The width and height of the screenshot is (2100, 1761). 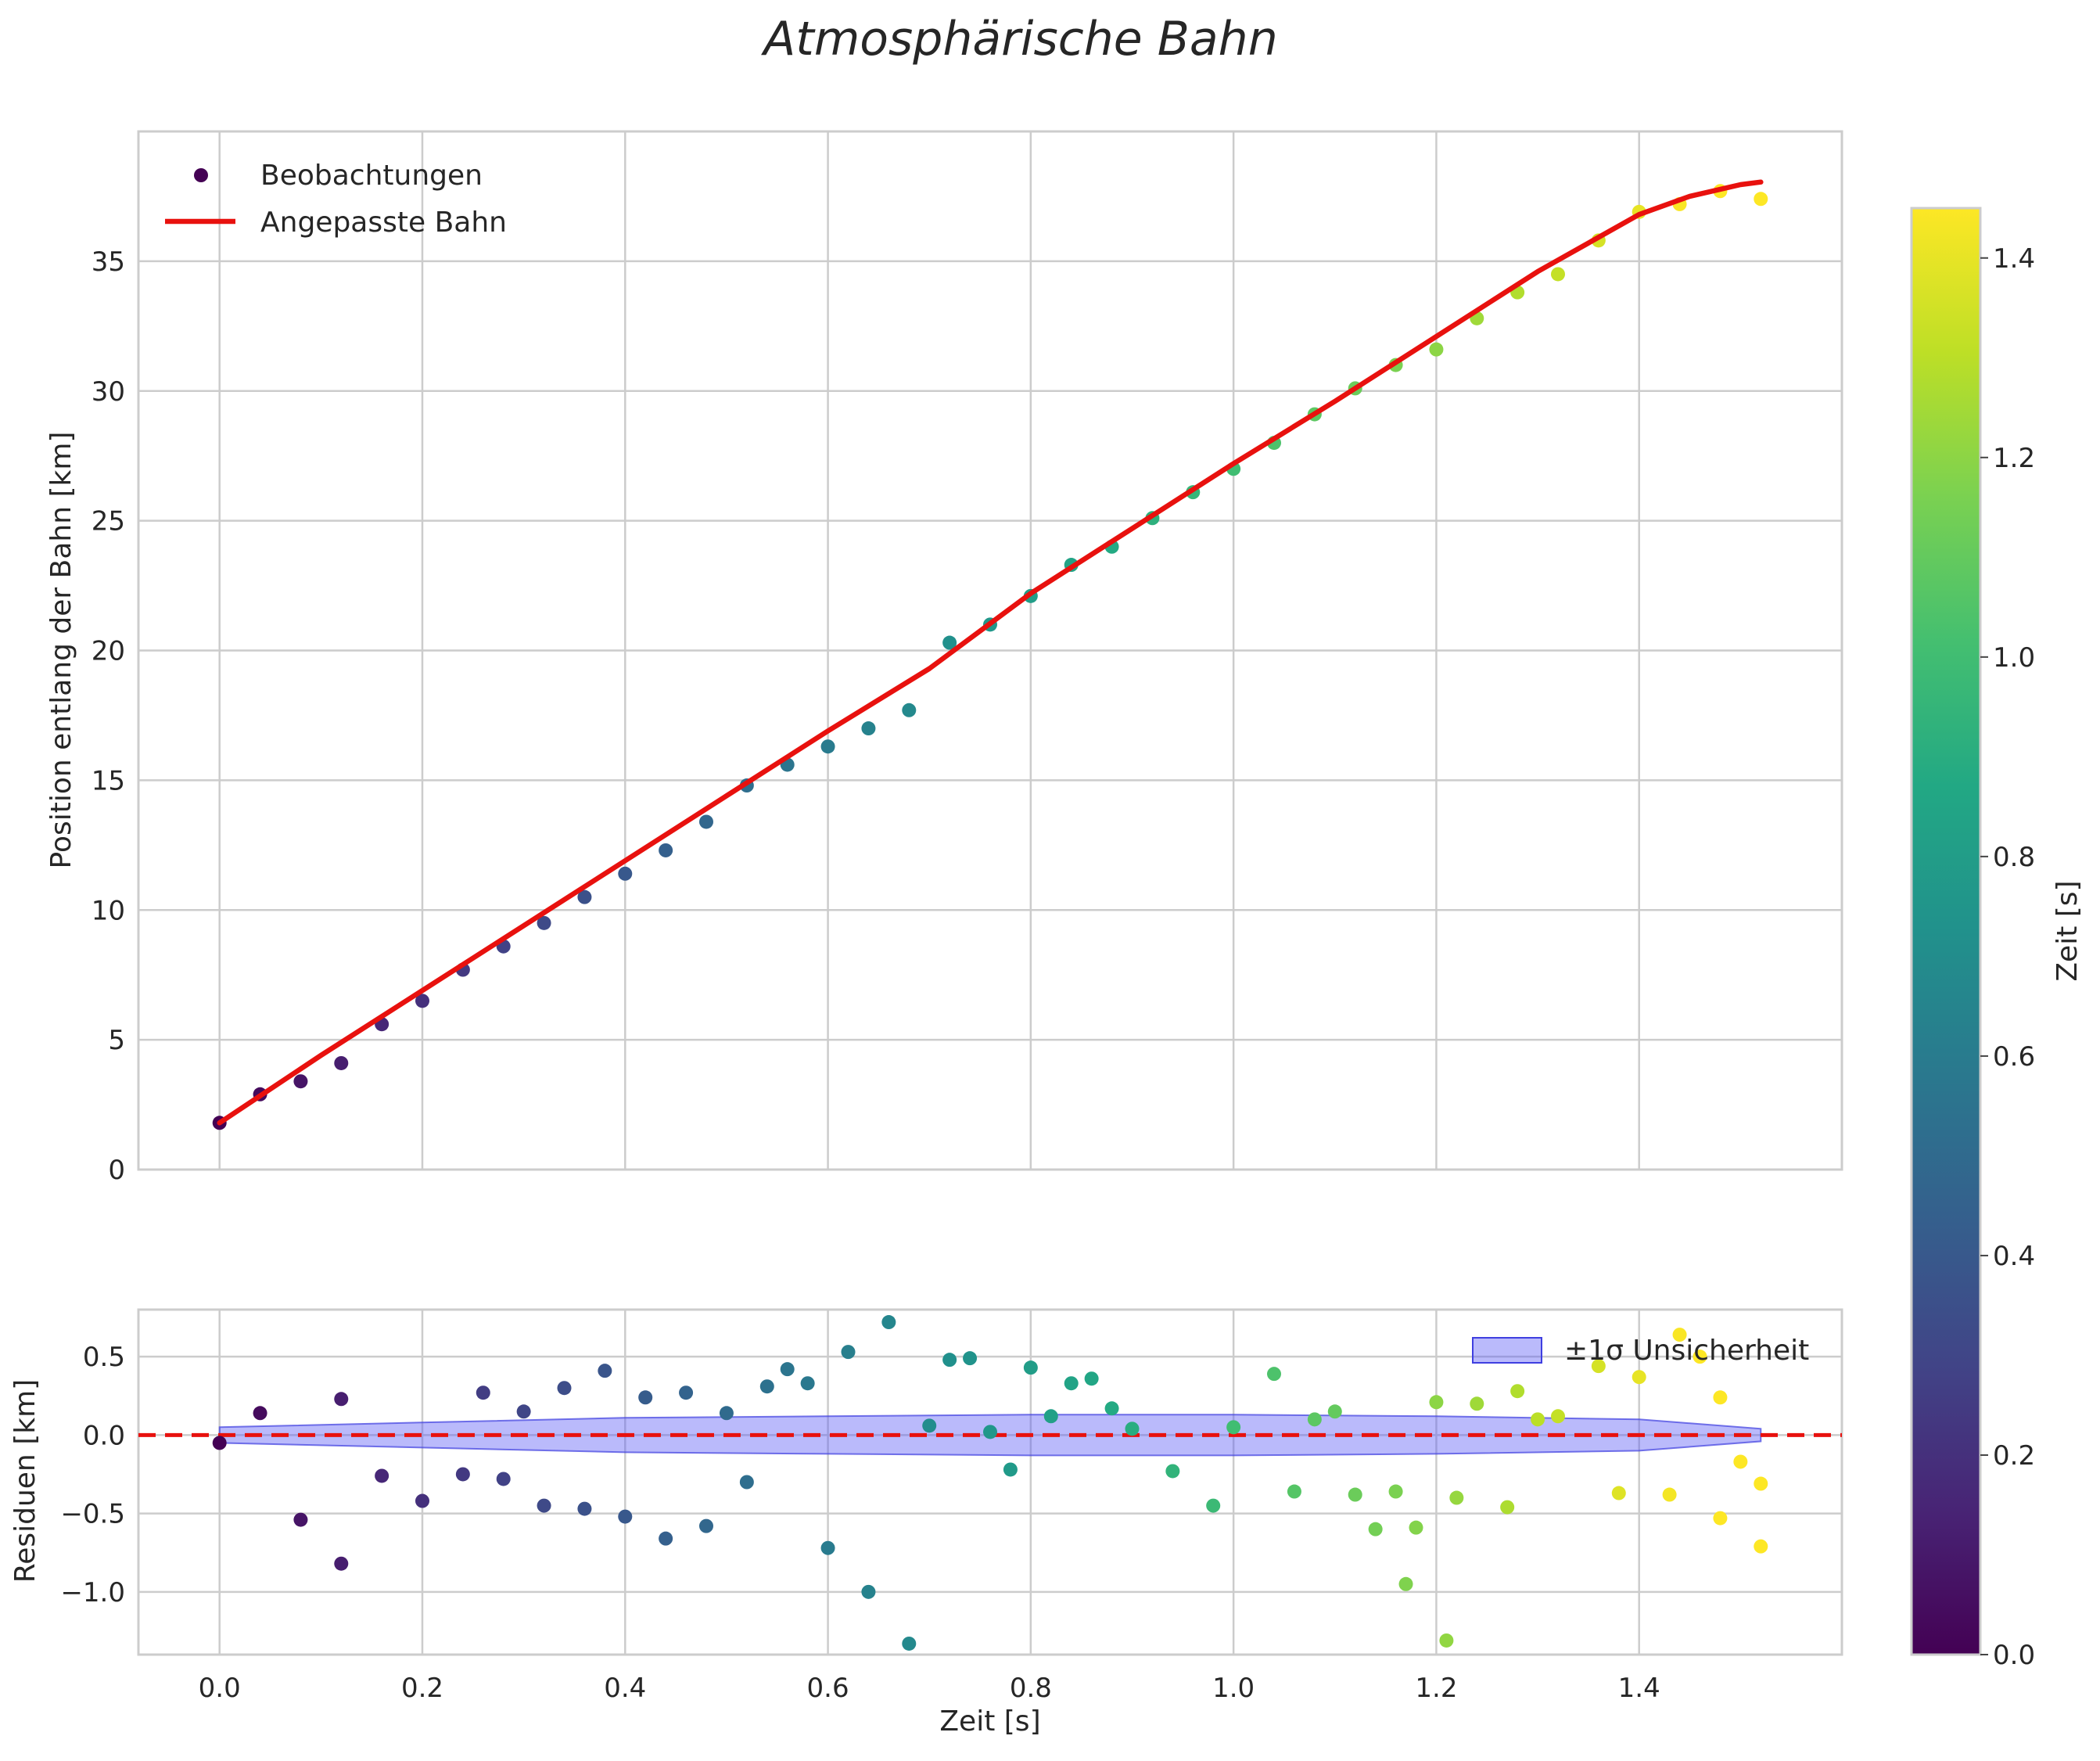 I want to click on x-axis-ticks: 0.0 0.2 0.4 0.6 0.8 1.0 1.2 1.4, so click(x=929, y=1688).